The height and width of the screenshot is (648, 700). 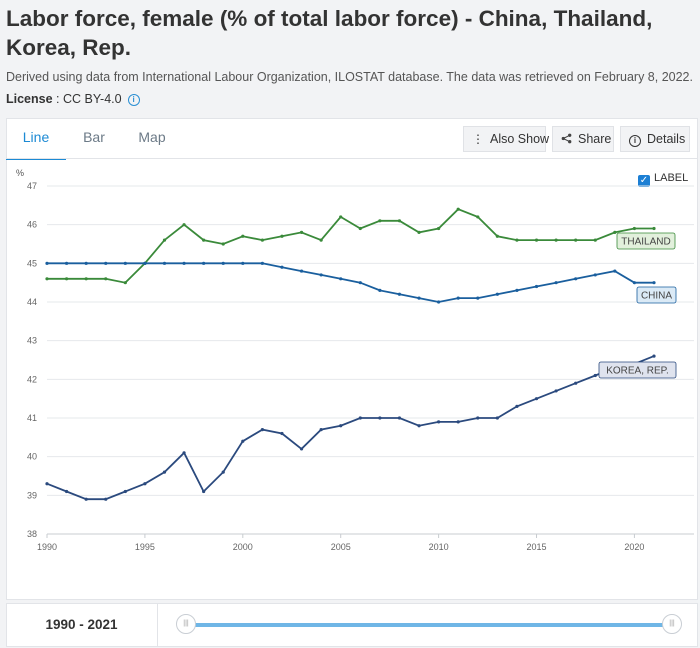 What do you see at coordinates (595, 139) in the screenshot?
I see `share-label: Share` at bounding box center [595, 139].